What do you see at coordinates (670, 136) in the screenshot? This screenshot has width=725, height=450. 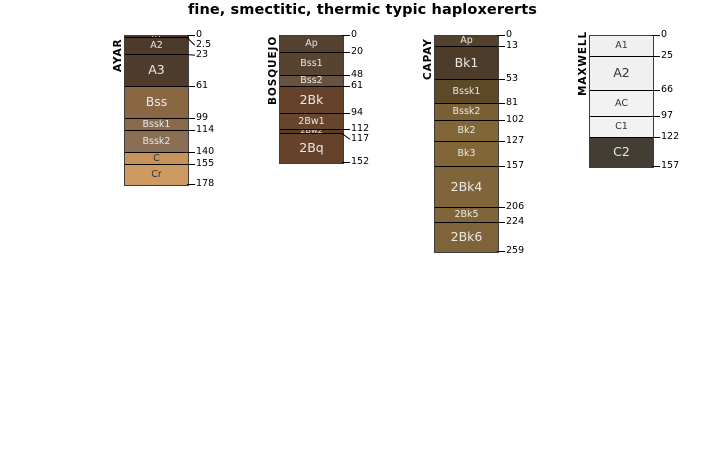 I see `depth-tick-label: 122` at bounding box center [670, 136].